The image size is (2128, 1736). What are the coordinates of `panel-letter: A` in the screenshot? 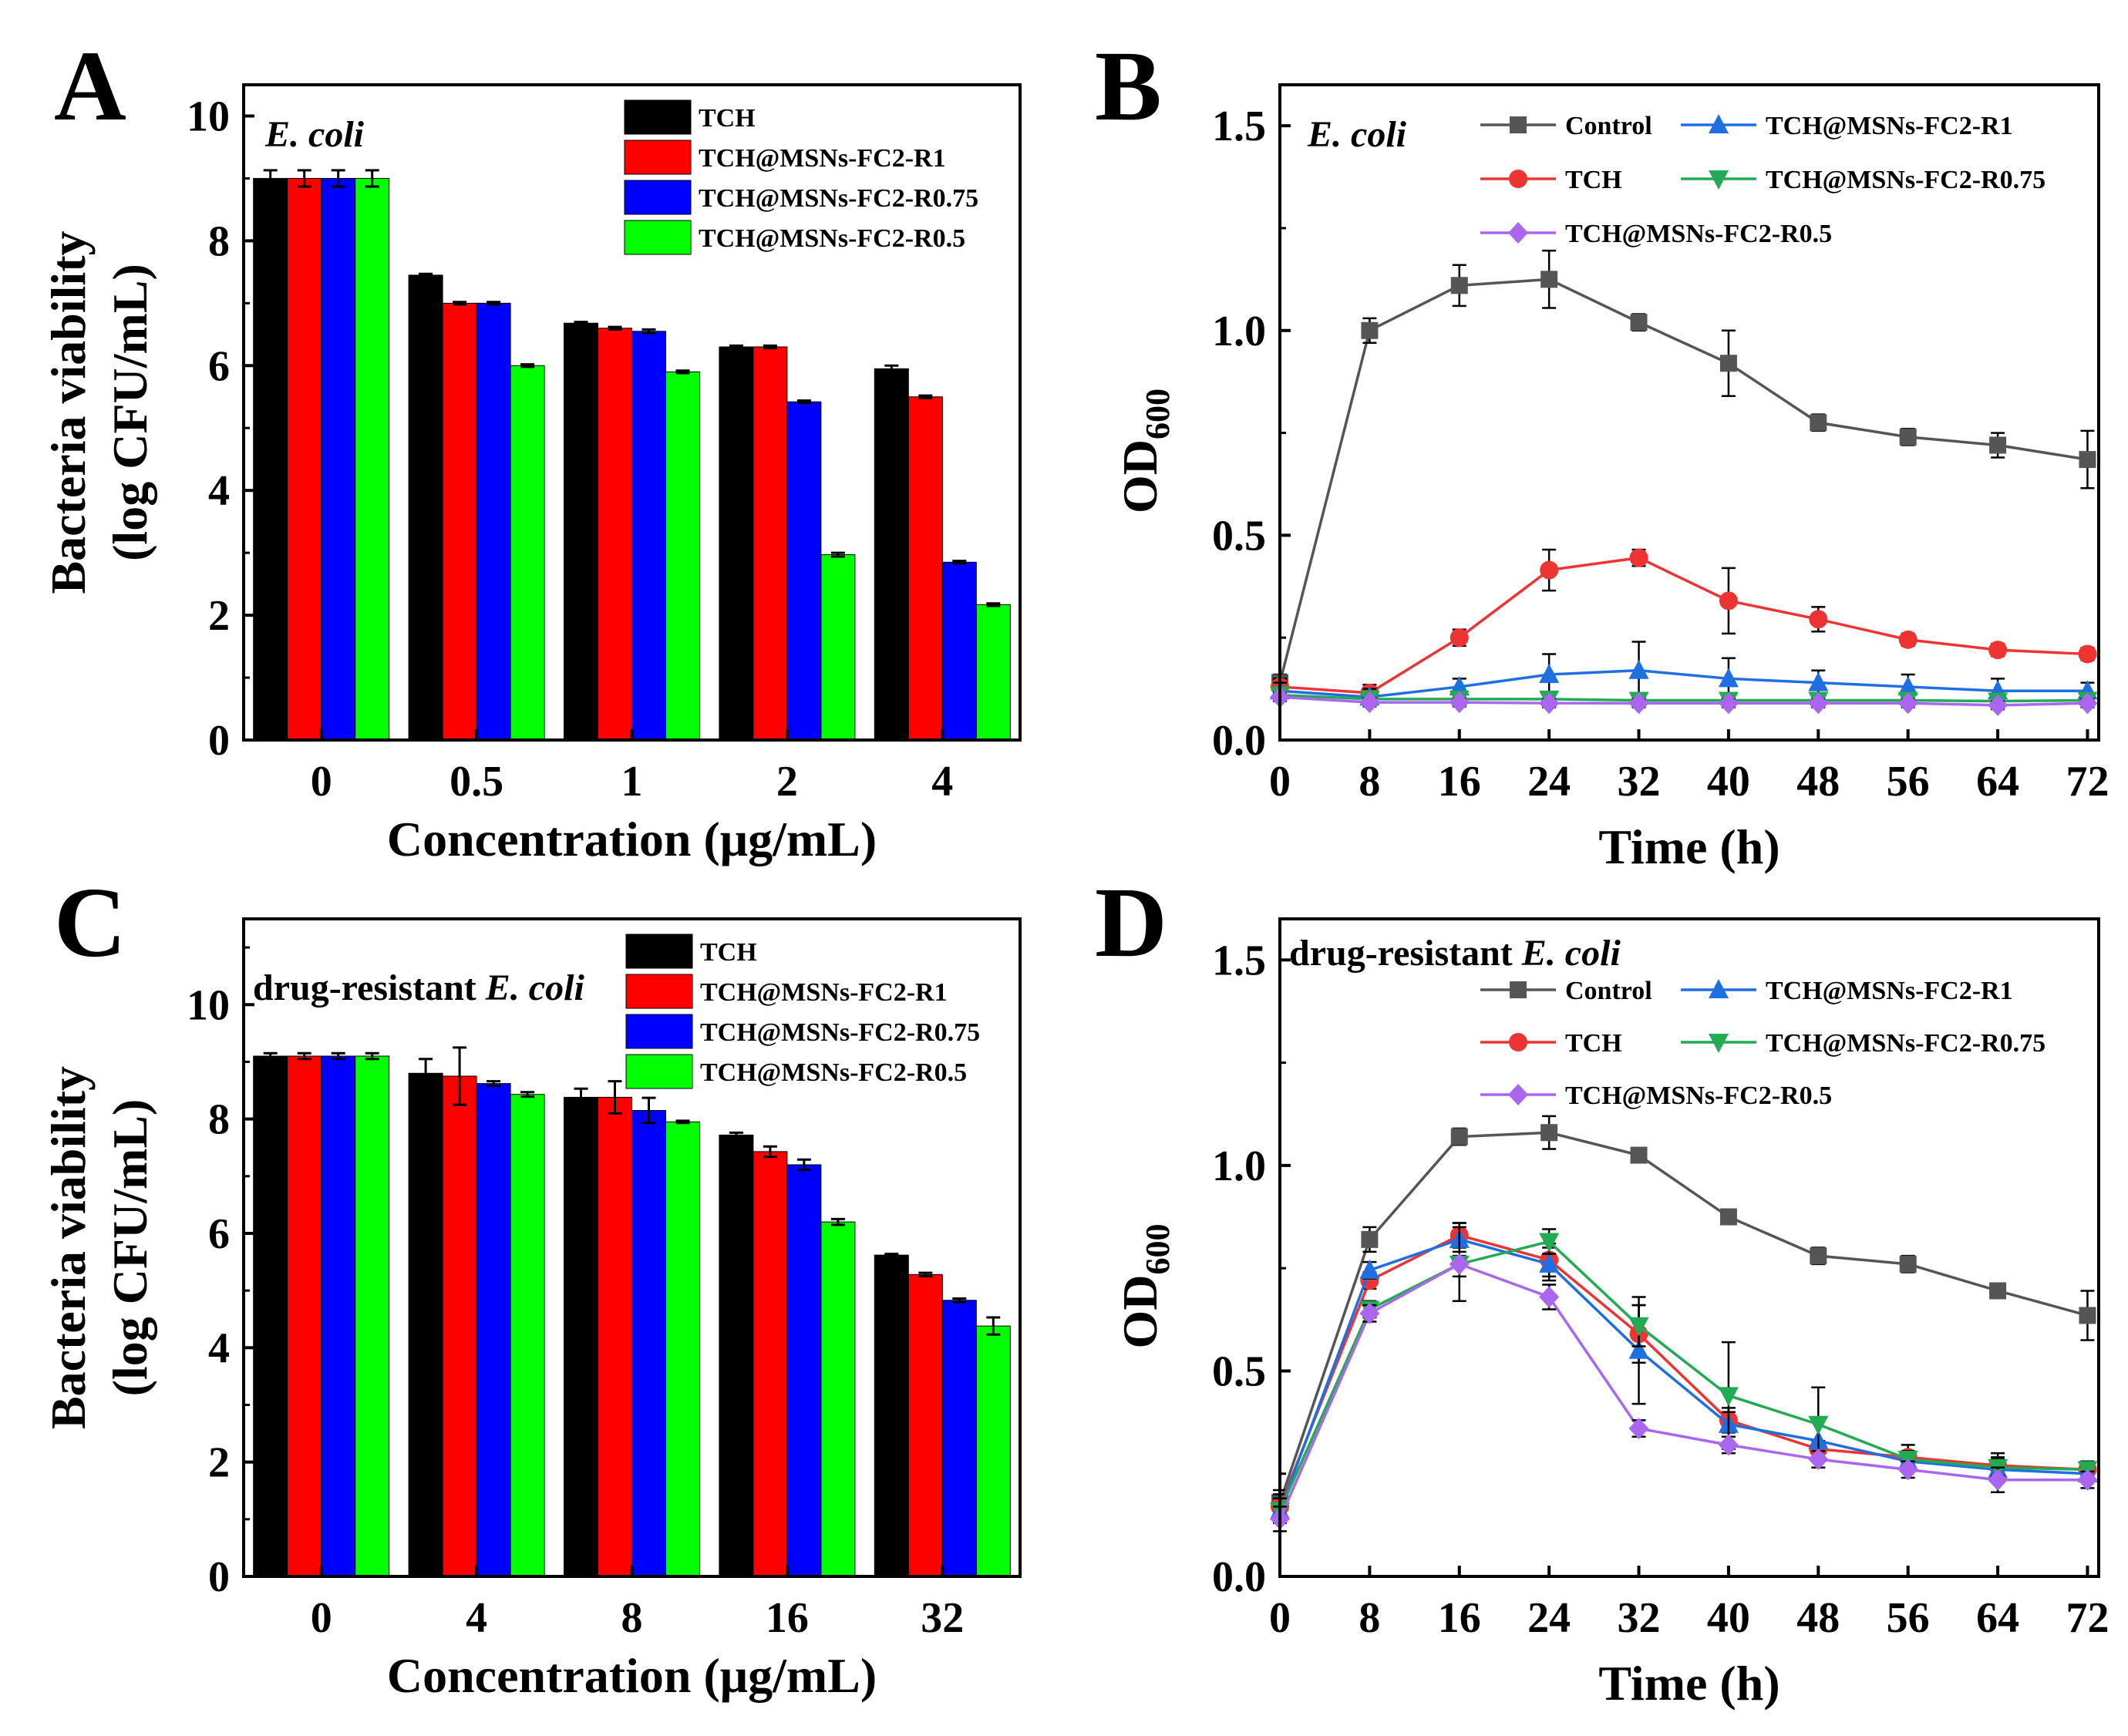 It's located at (90, 86).